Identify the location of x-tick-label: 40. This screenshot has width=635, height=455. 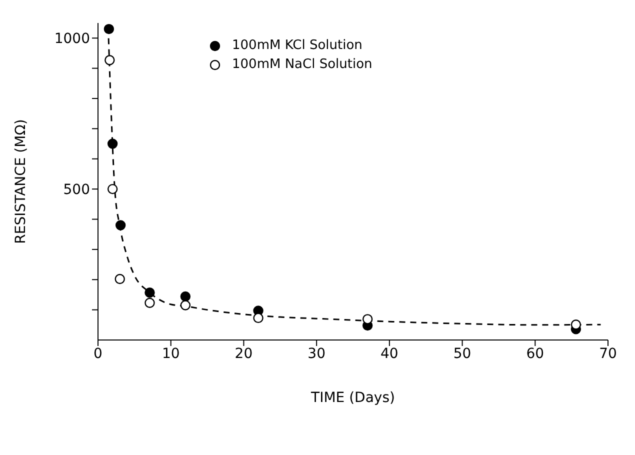
(389, 354).